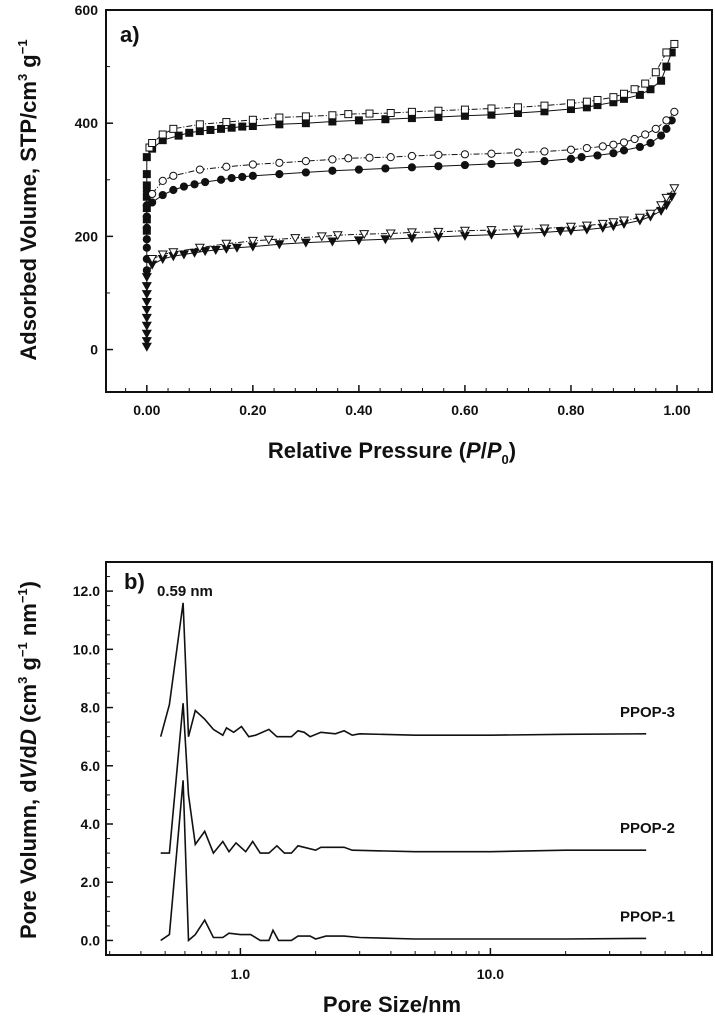 The image size is (715, 1024). What do you see at coordinates (87, 236) in the screenshot?
I see `y-tick-label-a: 200` at bounding box center [87, 236].